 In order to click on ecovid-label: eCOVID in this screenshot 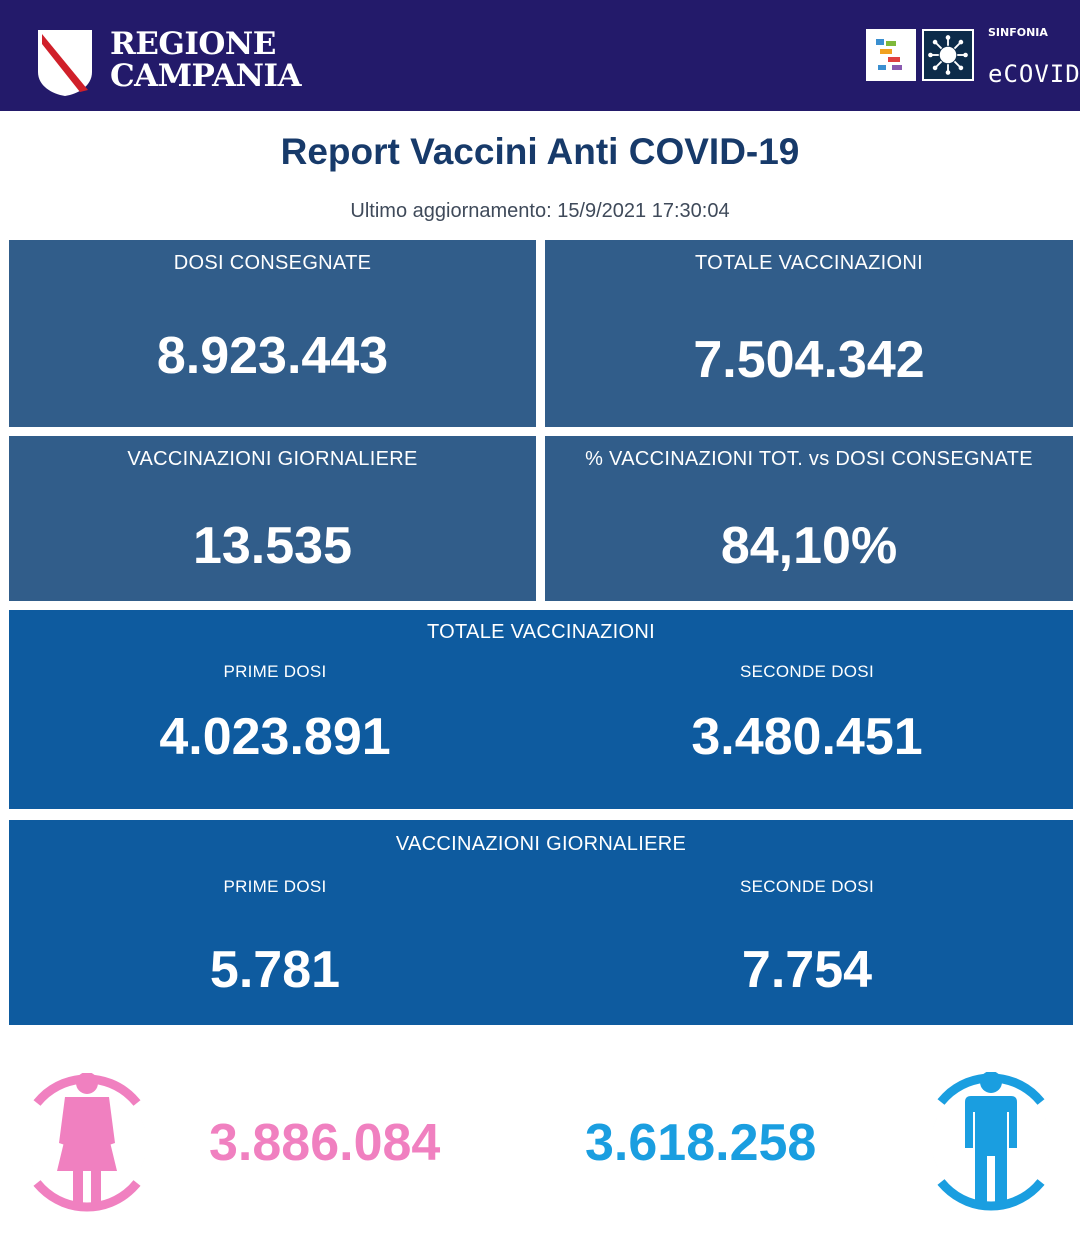, I will do `click(1034, 74)`.